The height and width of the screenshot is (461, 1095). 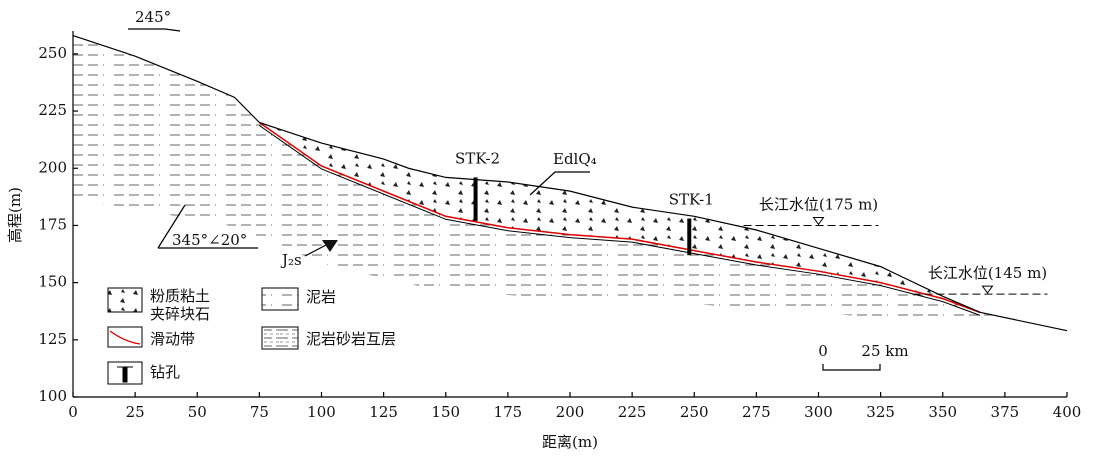 What do you see at coordinates (321, 412) in the screenshot?
I see `x-tick-label: 100` at bounding box center [321, 412].